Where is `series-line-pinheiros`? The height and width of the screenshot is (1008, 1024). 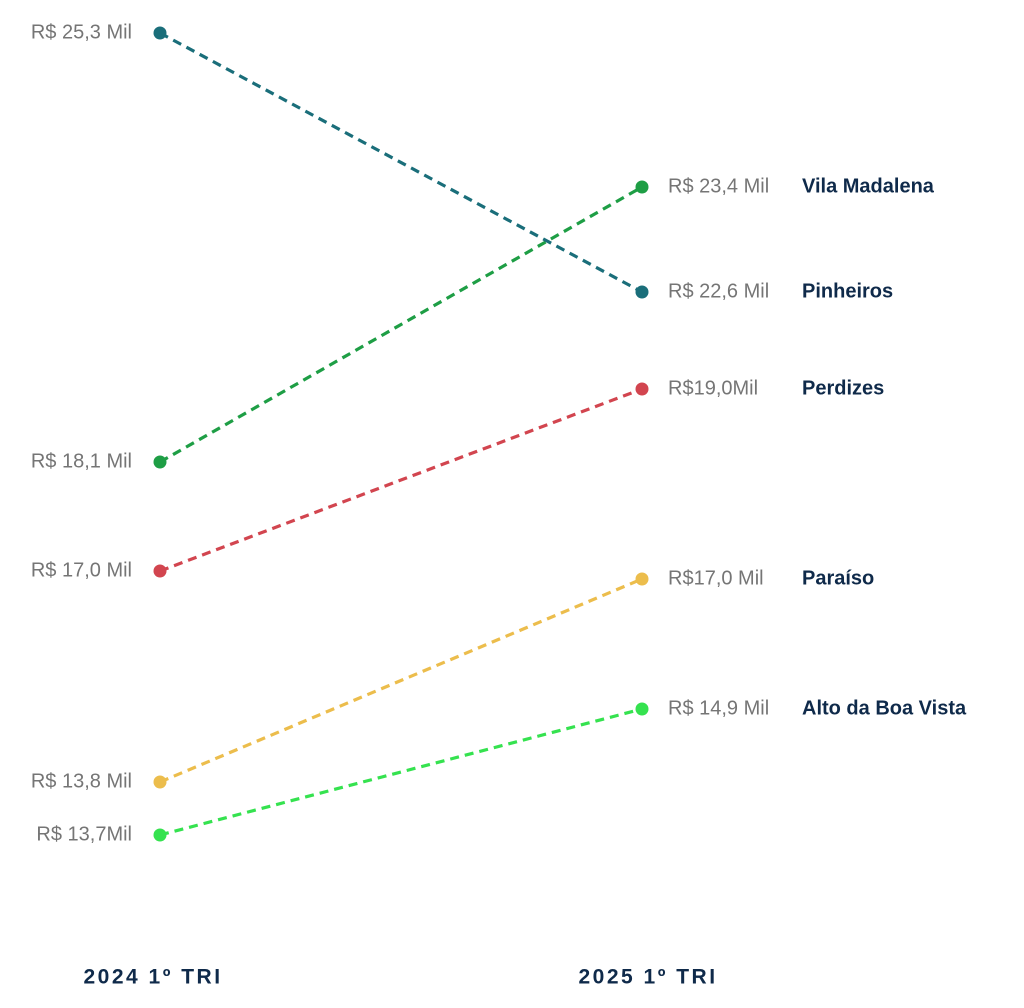
series-line-pinheiros is located at coordinates (401, 162).